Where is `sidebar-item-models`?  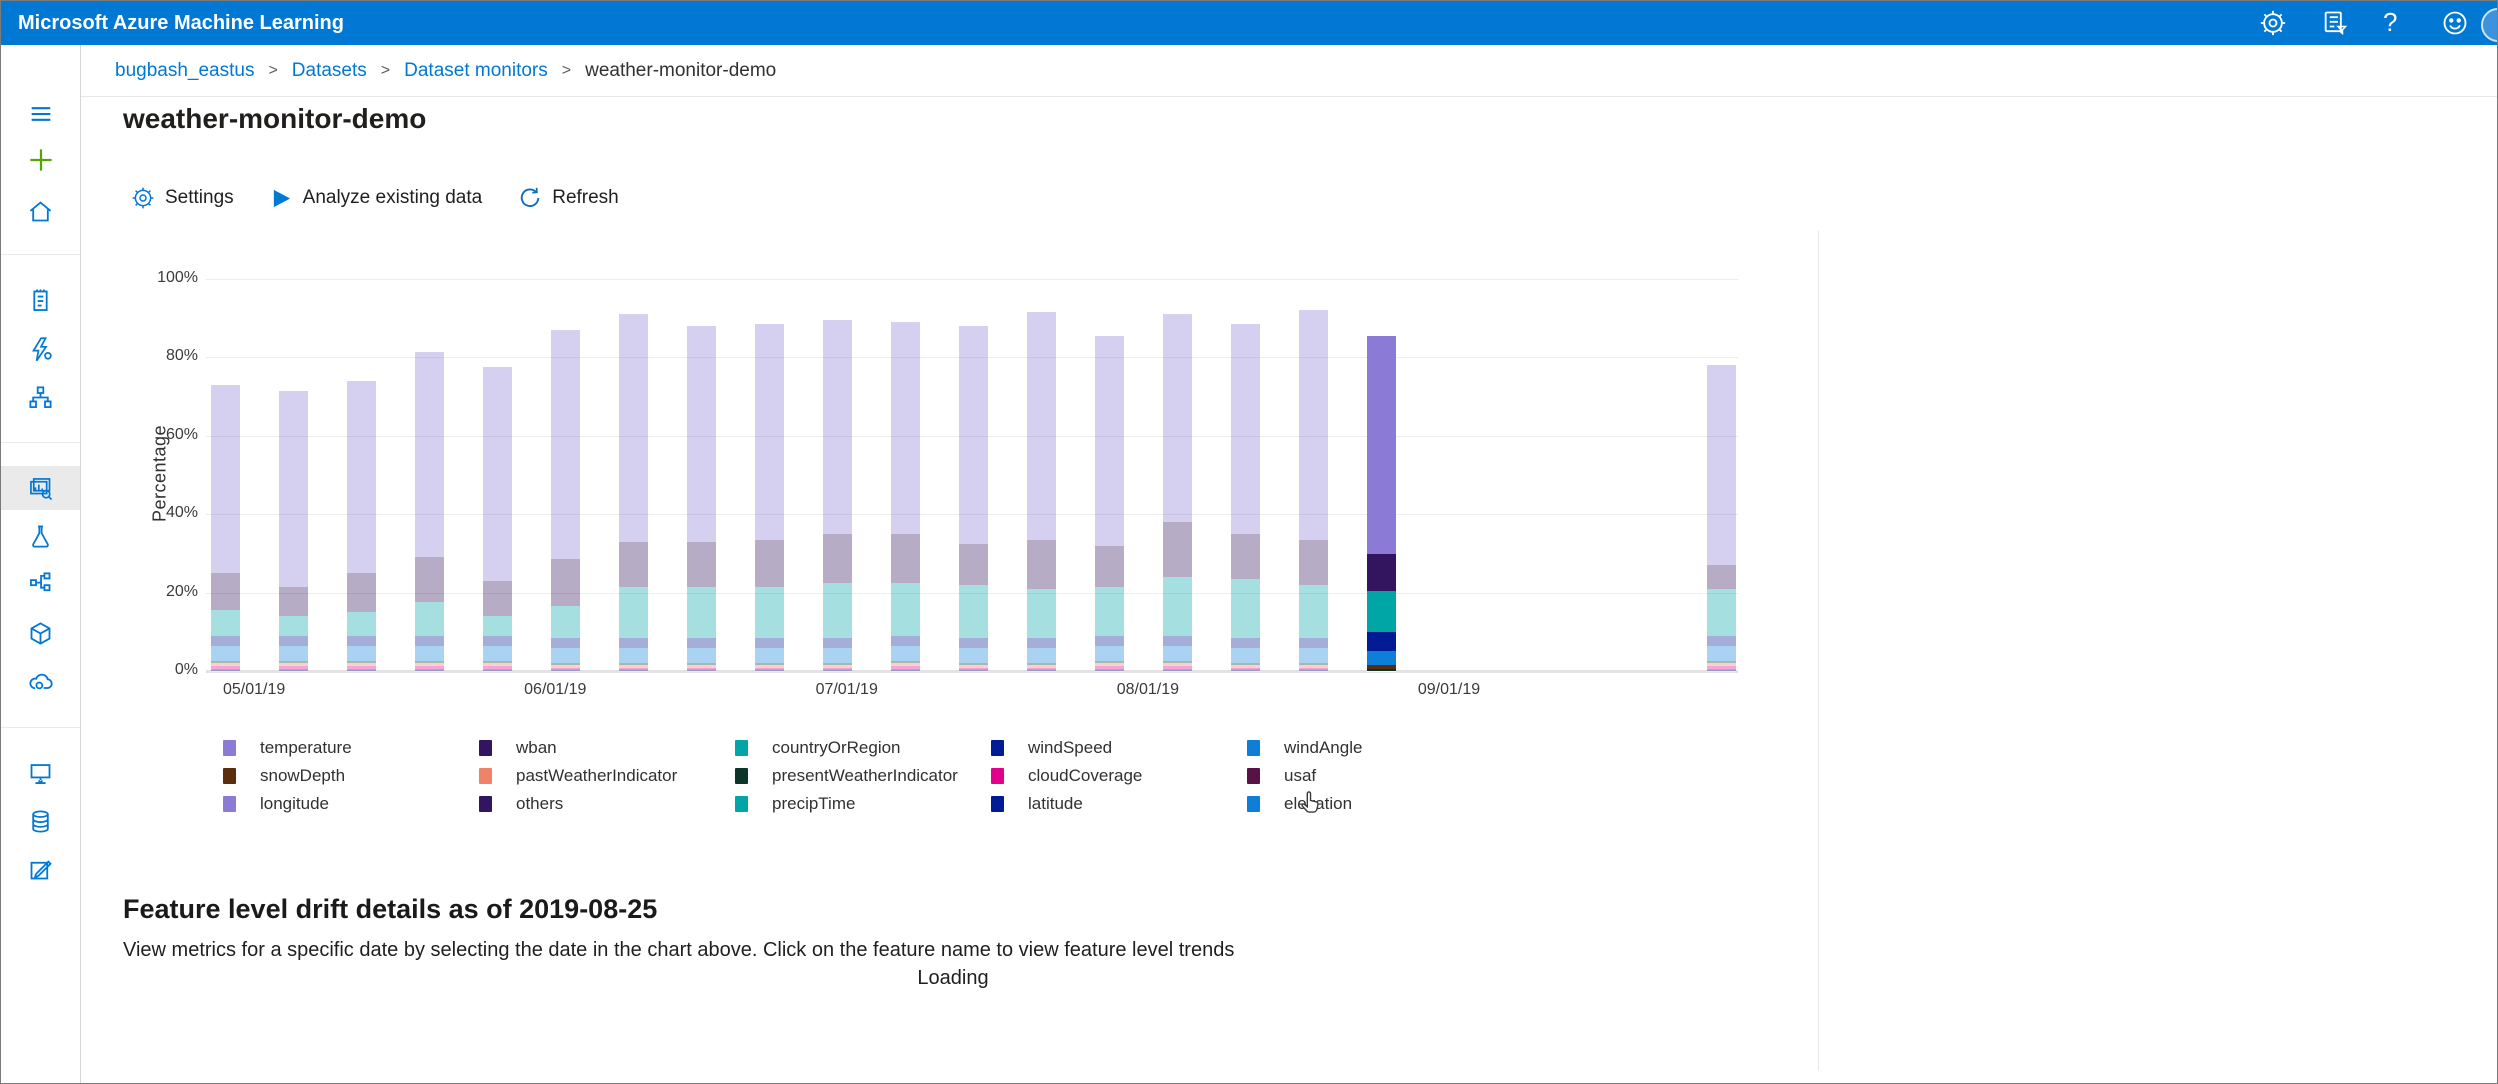
sidebar-item-models is located at coordinates (40, 633).